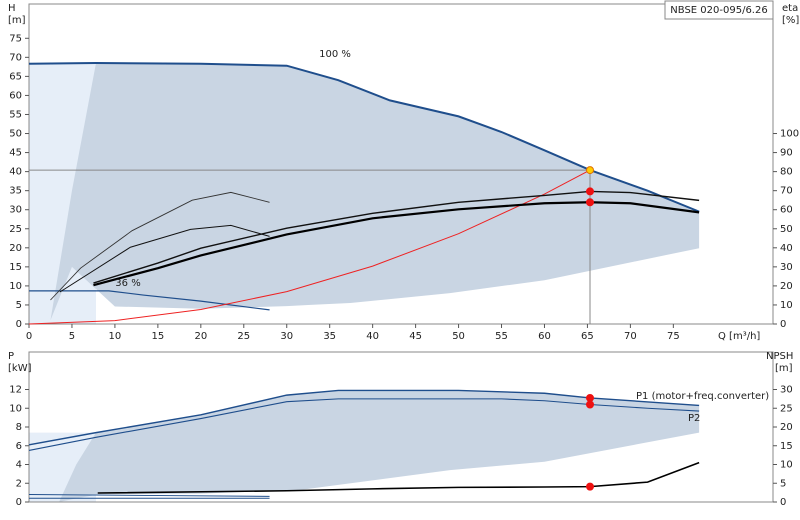 Image resolution: width=800 pixels, height=520 pixels. Describe the element at coordinates (19, 446) in the screenshot. I see `y-tick-label: 6` at that location.